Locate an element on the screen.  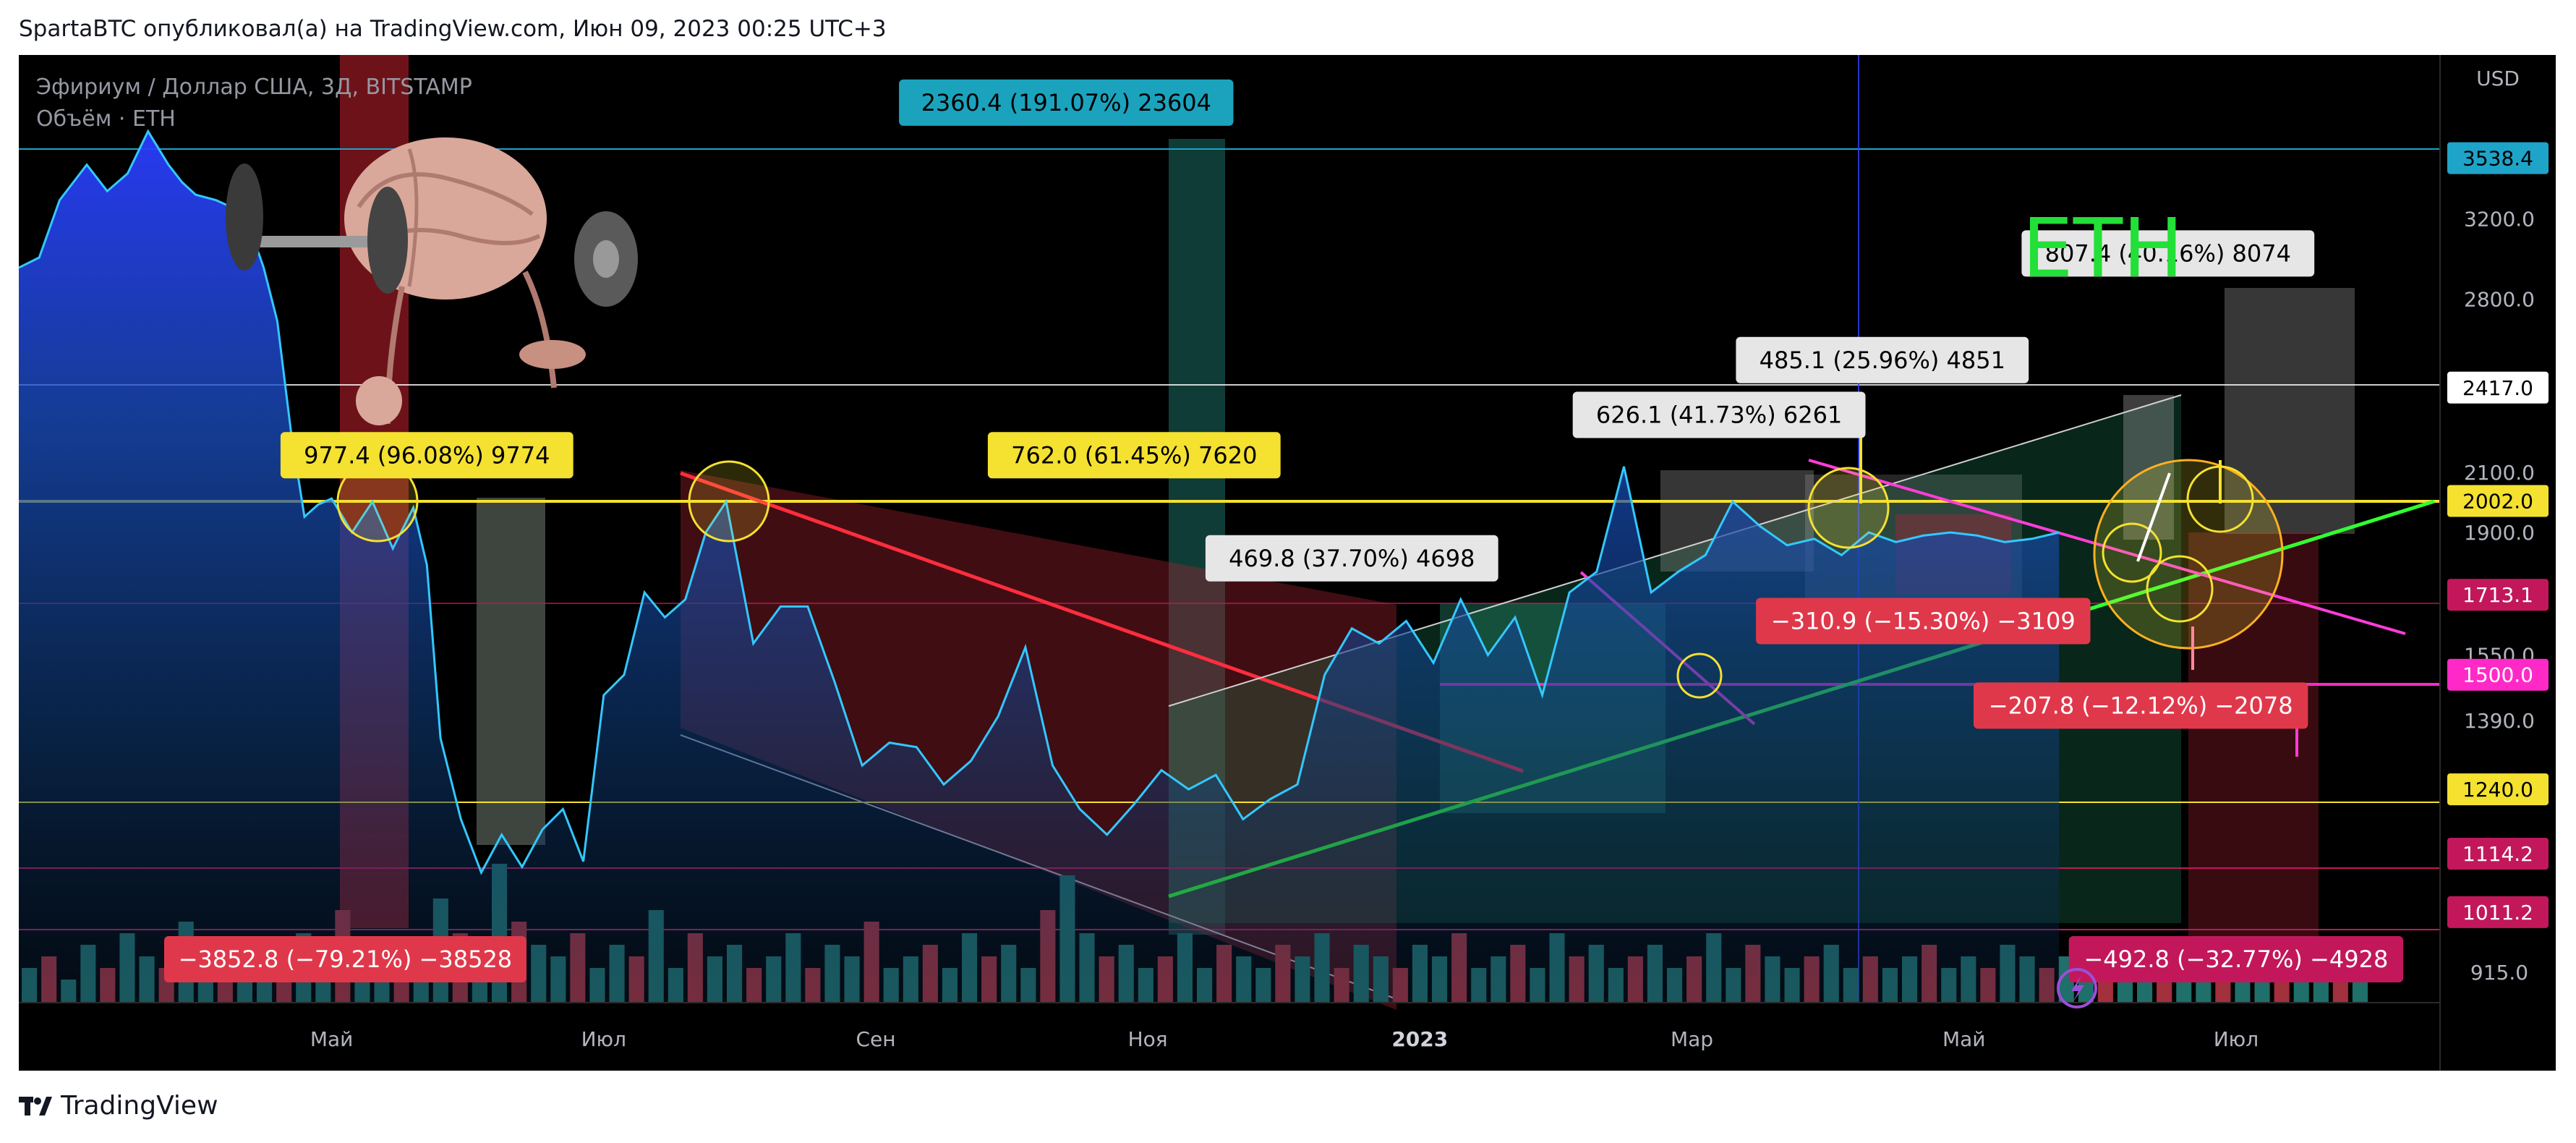
svg-text: 2360.4 (191.07%) 23604 is located at coordinates (1066, 102).